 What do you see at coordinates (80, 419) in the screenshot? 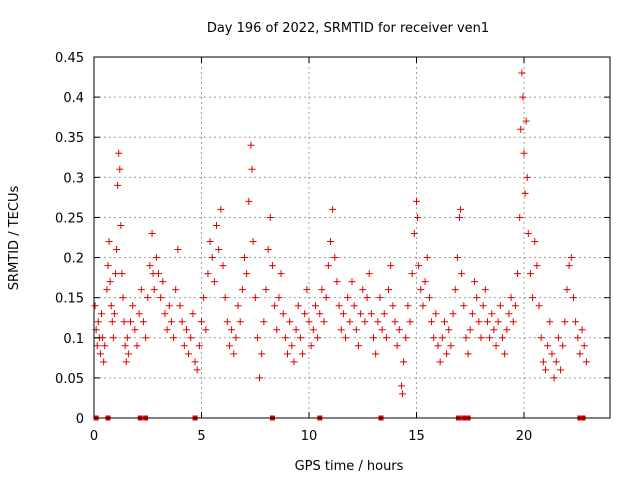
I see `y-tick-label: 0` at bounding box center [80, 419].